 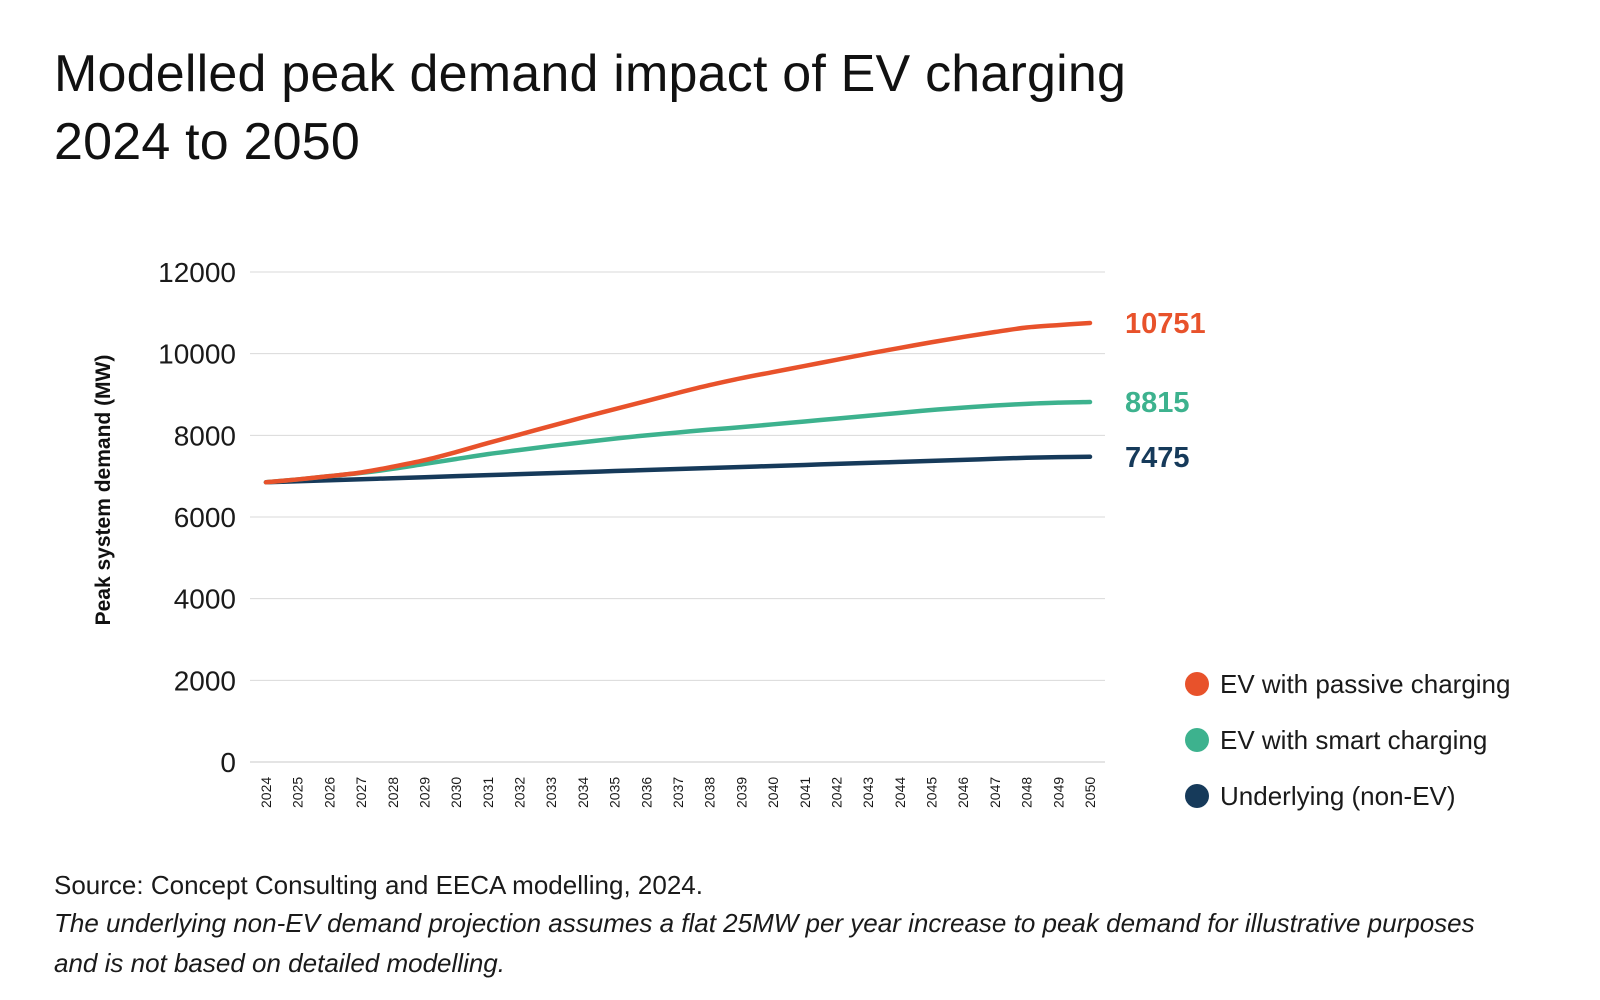 I want to click on x-tick-label: 2038, so click(x=710, y=792).